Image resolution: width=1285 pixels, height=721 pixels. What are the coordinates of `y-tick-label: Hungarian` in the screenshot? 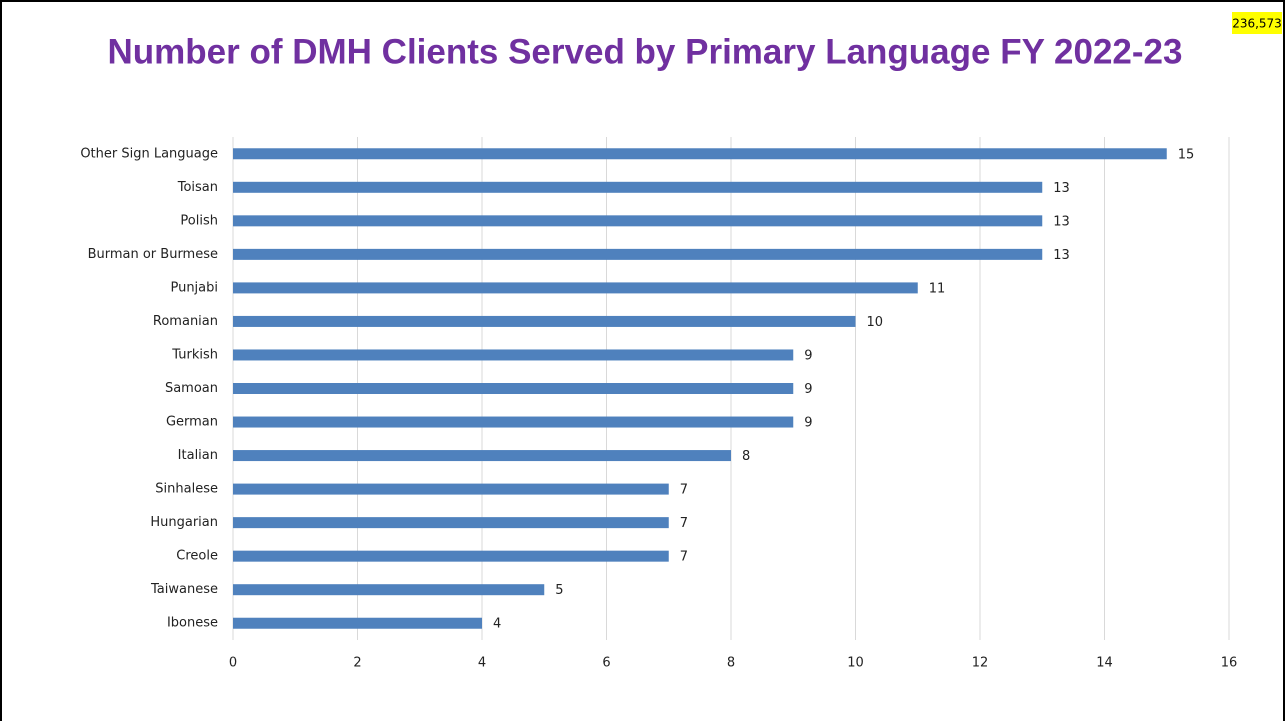 It's located at (184, 522).